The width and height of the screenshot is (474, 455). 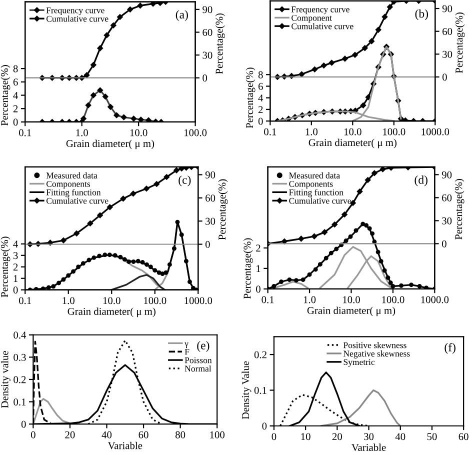 I want to click on legend-label: Positive skewness, so click(x=374, y=345).